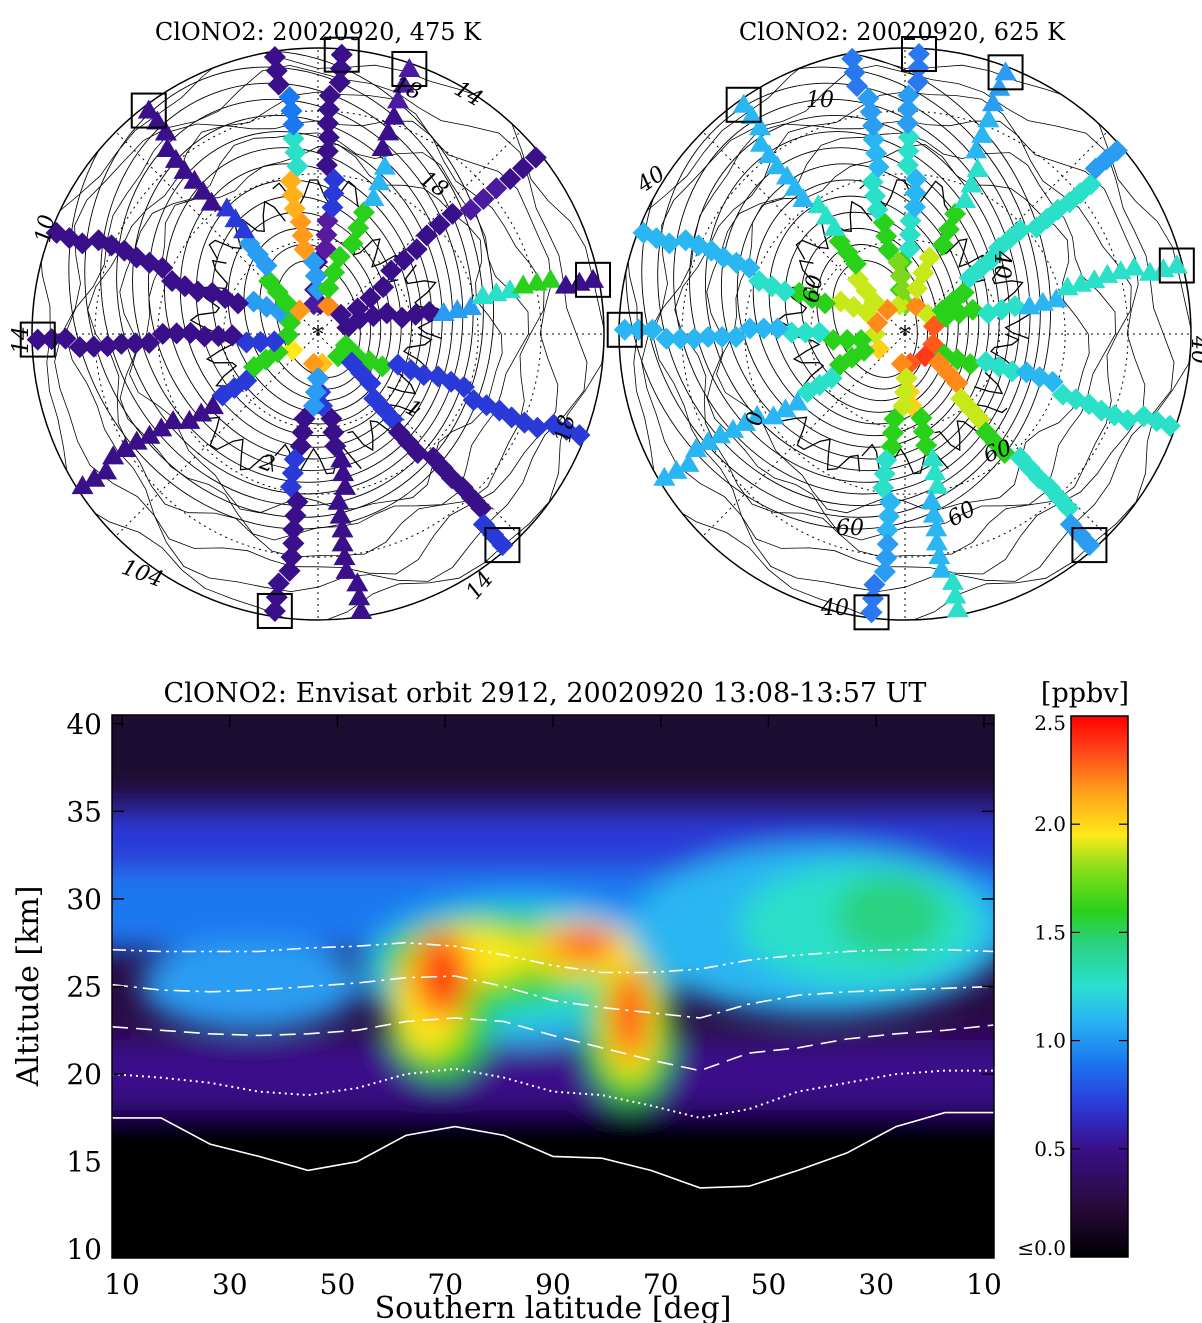 The image size is (1202, 1323). Describe the element at coordinates (984, 1284) in the screenshot. I see `x-tick-label-8: 10` at that location.